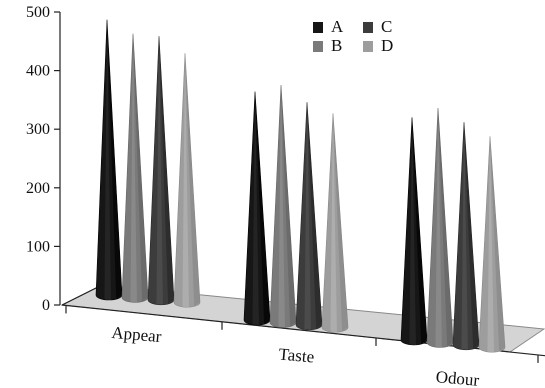  I want to click on y-tick-label: 100, so click(38, 246).